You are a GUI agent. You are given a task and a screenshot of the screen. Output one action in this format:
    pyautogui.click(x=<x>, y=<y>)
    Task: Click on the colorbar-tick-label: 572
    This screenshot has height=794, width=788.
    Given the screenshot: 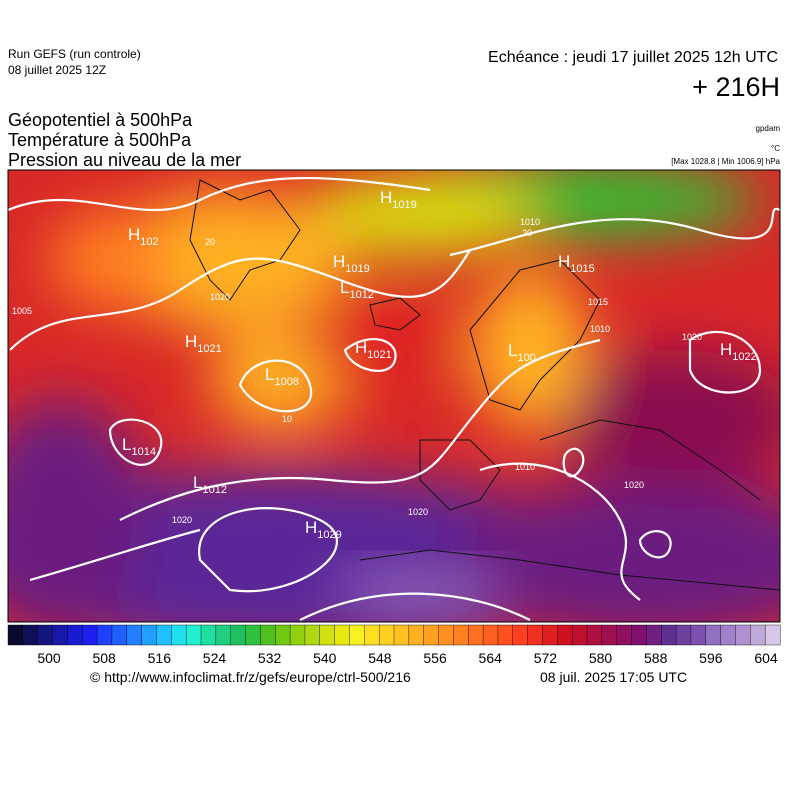 What is the action you would take?
    pyautogui.click(x=546, y=658)
    